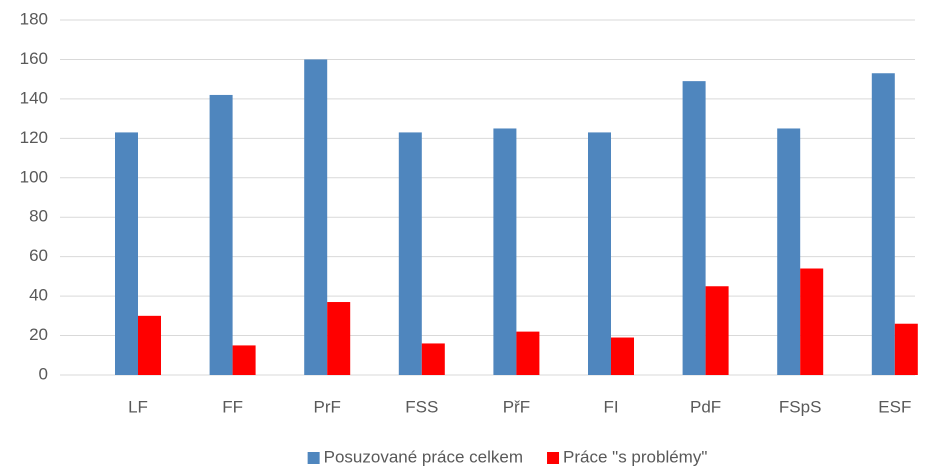  What do you see at coordinates (516, 406) in the screenshot?
I see `x-tick-label: PřF` at bounding box center [516, 406].